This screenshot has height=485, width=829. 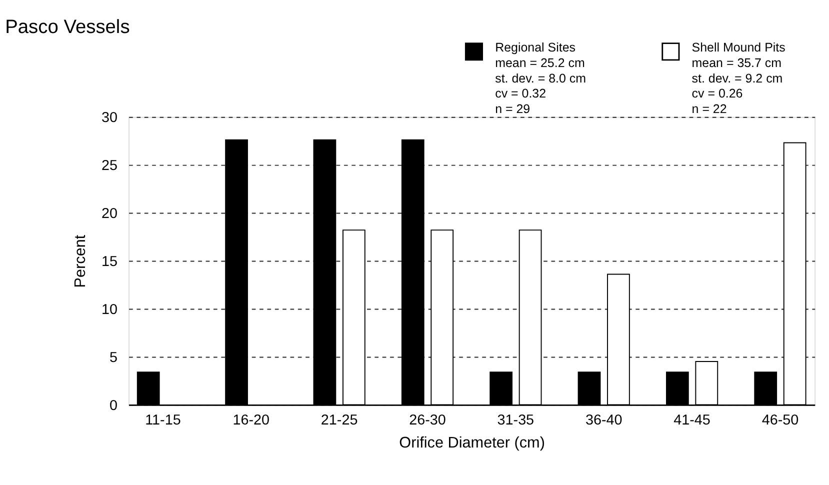 What do you see at coordinates (737, 78) in the screenshot?
I see `text: st. dev. = 9.2 cm` at bounding box center [737, 78].